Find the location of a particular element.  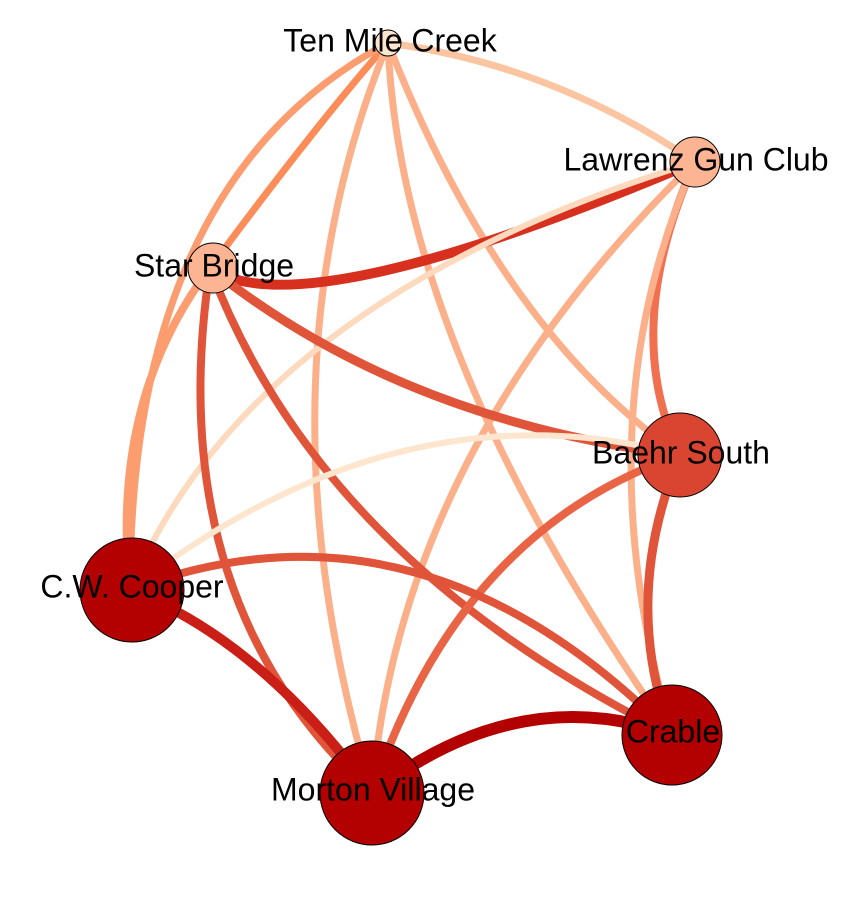

edge-star-bridge-morton-village is located at coordinates (286, 530).